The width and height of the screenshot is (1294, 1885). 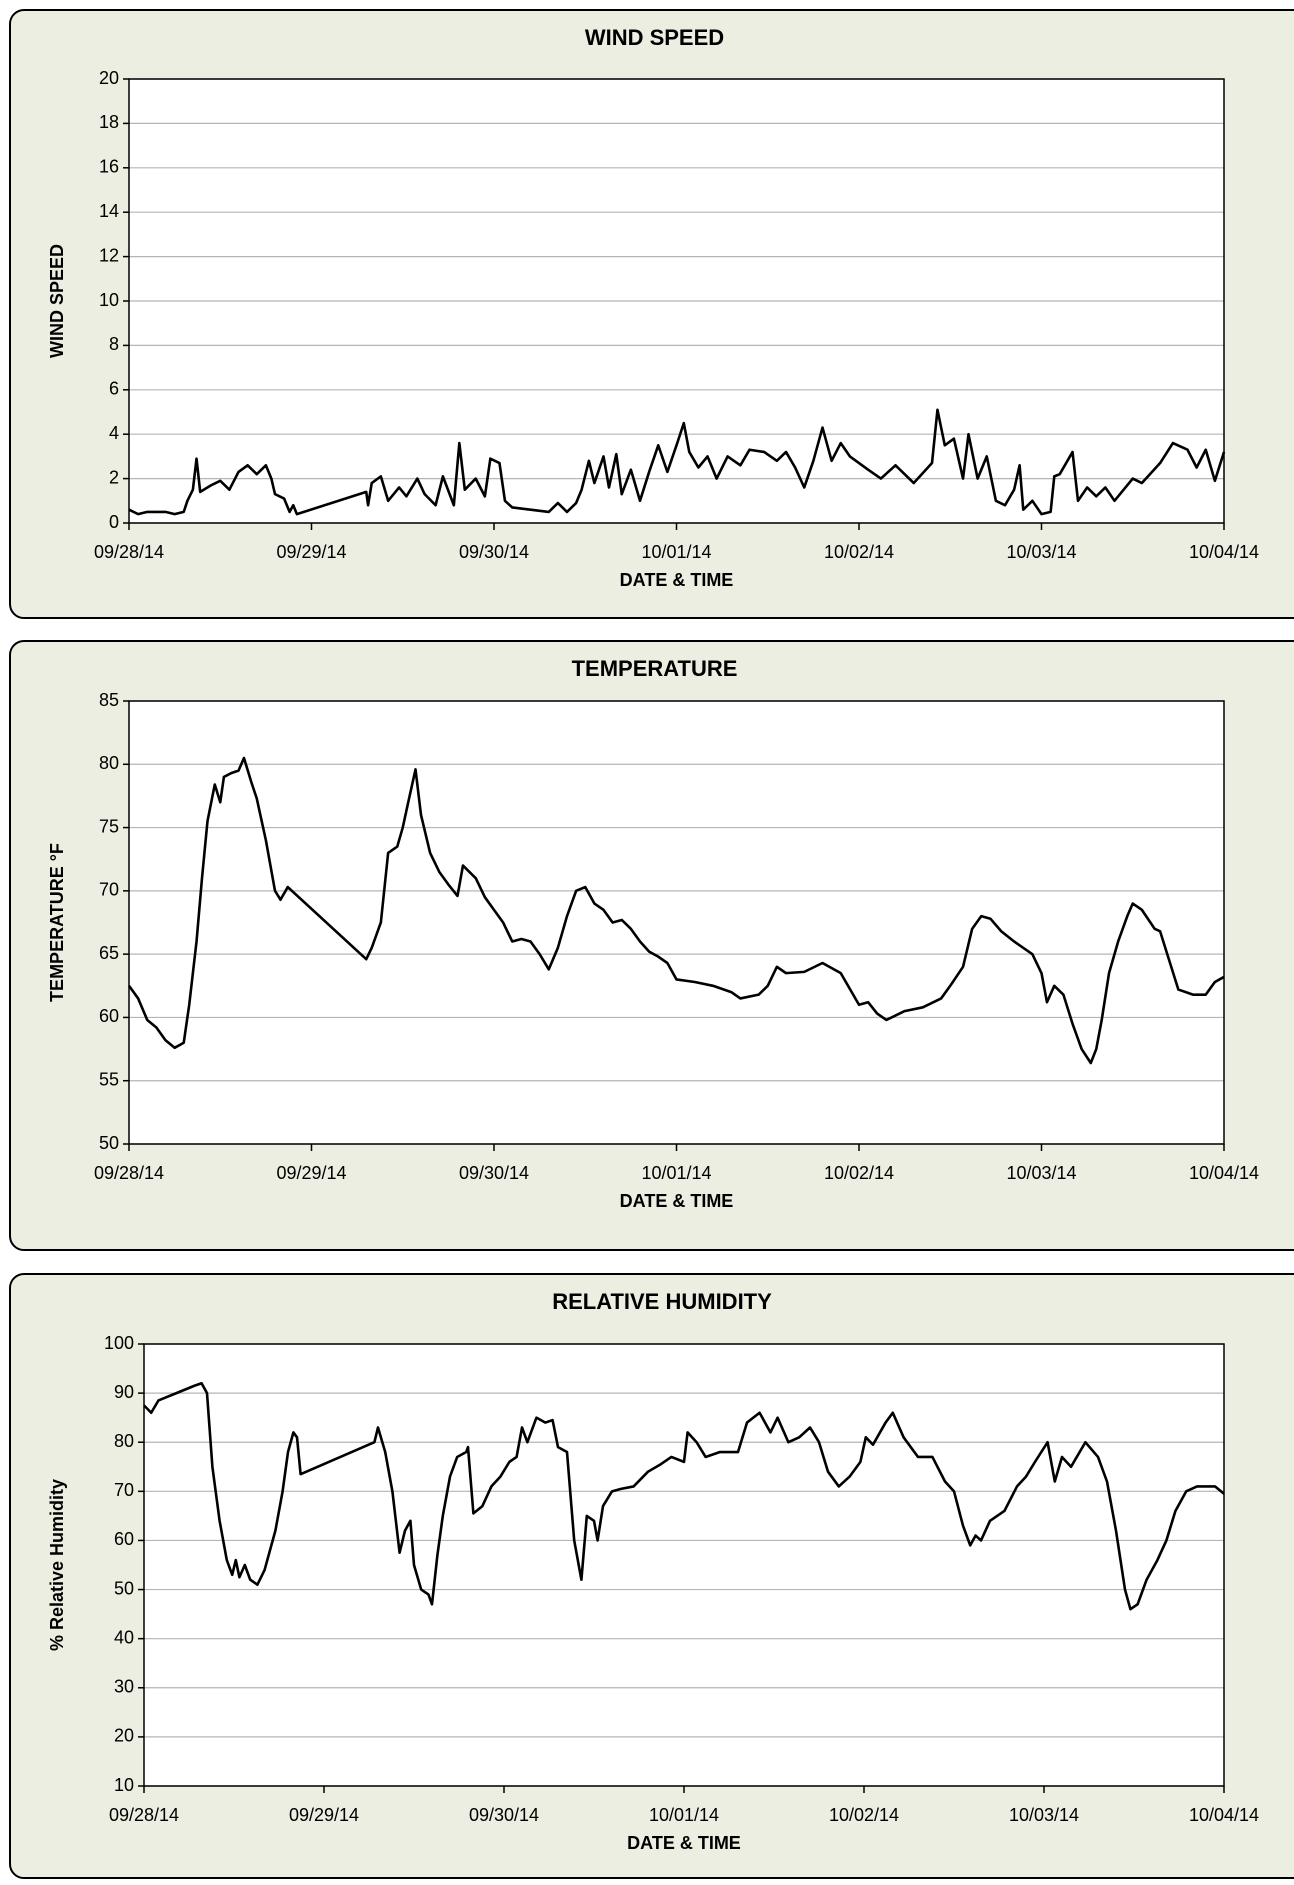 What do you see at coordinates (109, 826) in the screenshot?
I see `y-tick-label: 75` at bounding box center [109, 826].